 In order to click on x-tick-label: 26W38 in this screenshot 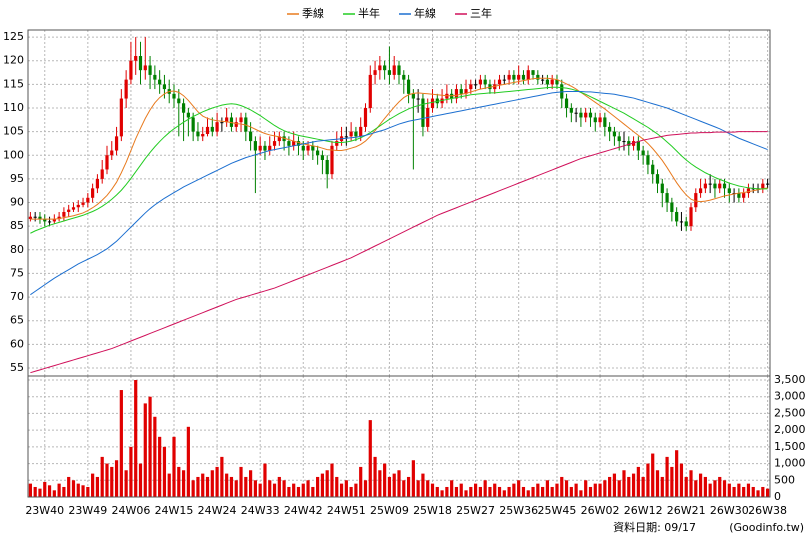, I will do `click(767, 510)`.